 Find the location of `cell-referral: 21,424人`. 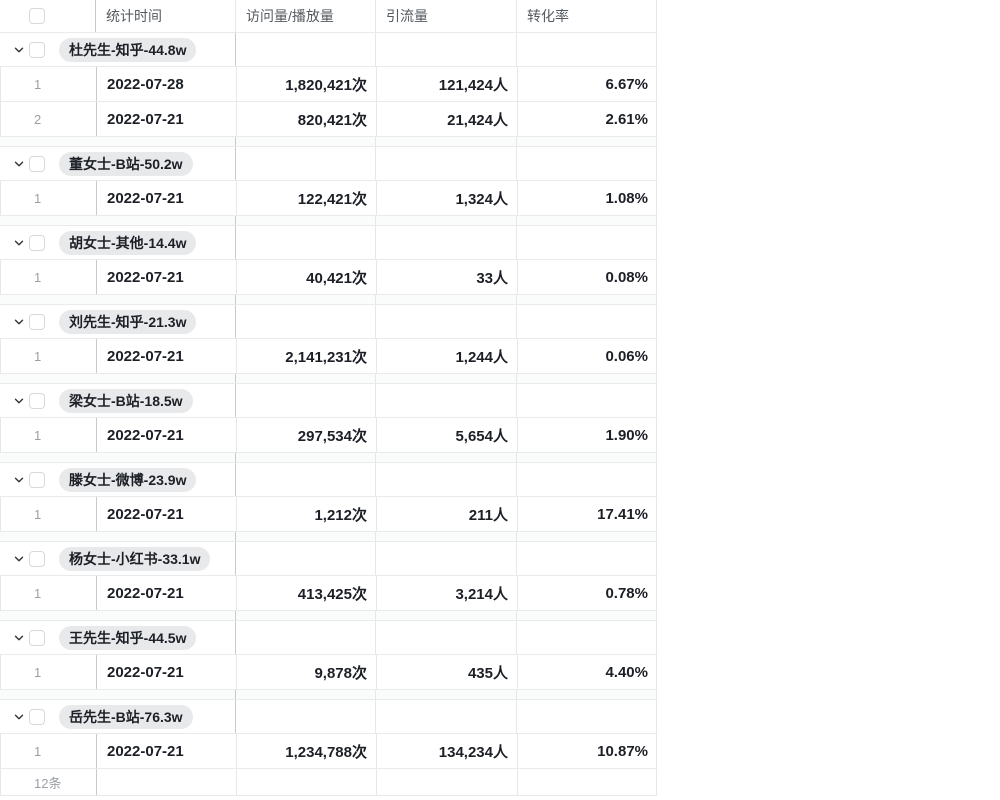

cell-referral: 21,424人 is located at coordinates (446, 119).